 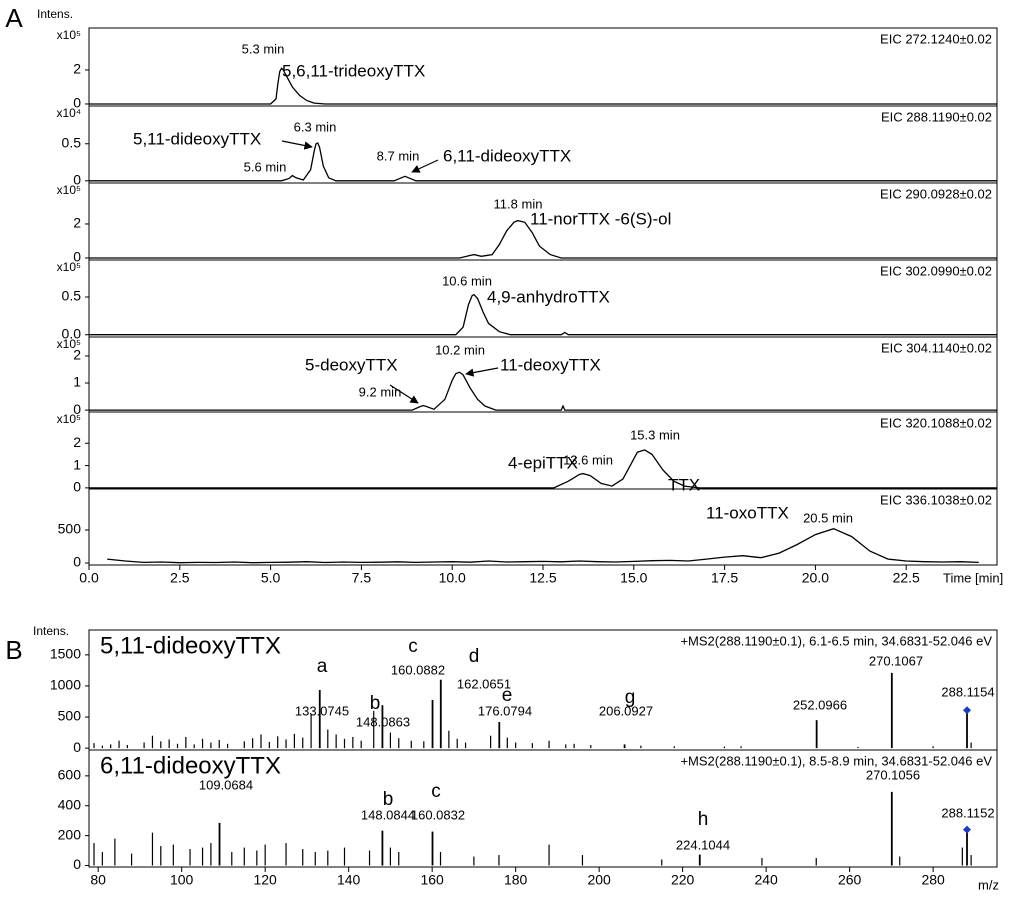 I want to click on x-axis-label: Time [min], so click(x=973, y=577).